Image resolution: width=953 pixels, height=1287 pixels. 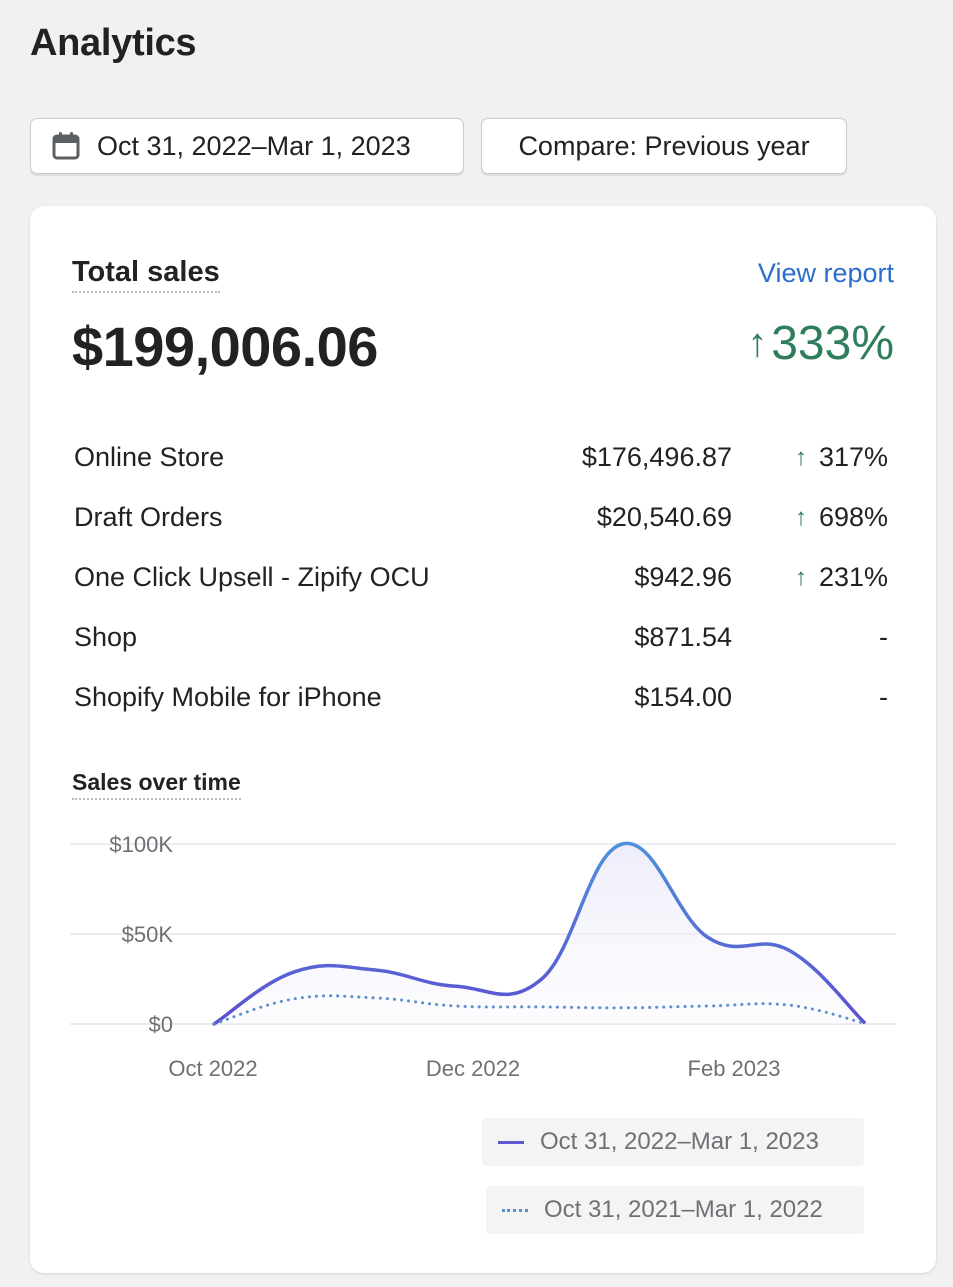 I want to click on legend-item-current: Oct 31, 2022–Mar 1, 2023, so click(x=673, y=1142).